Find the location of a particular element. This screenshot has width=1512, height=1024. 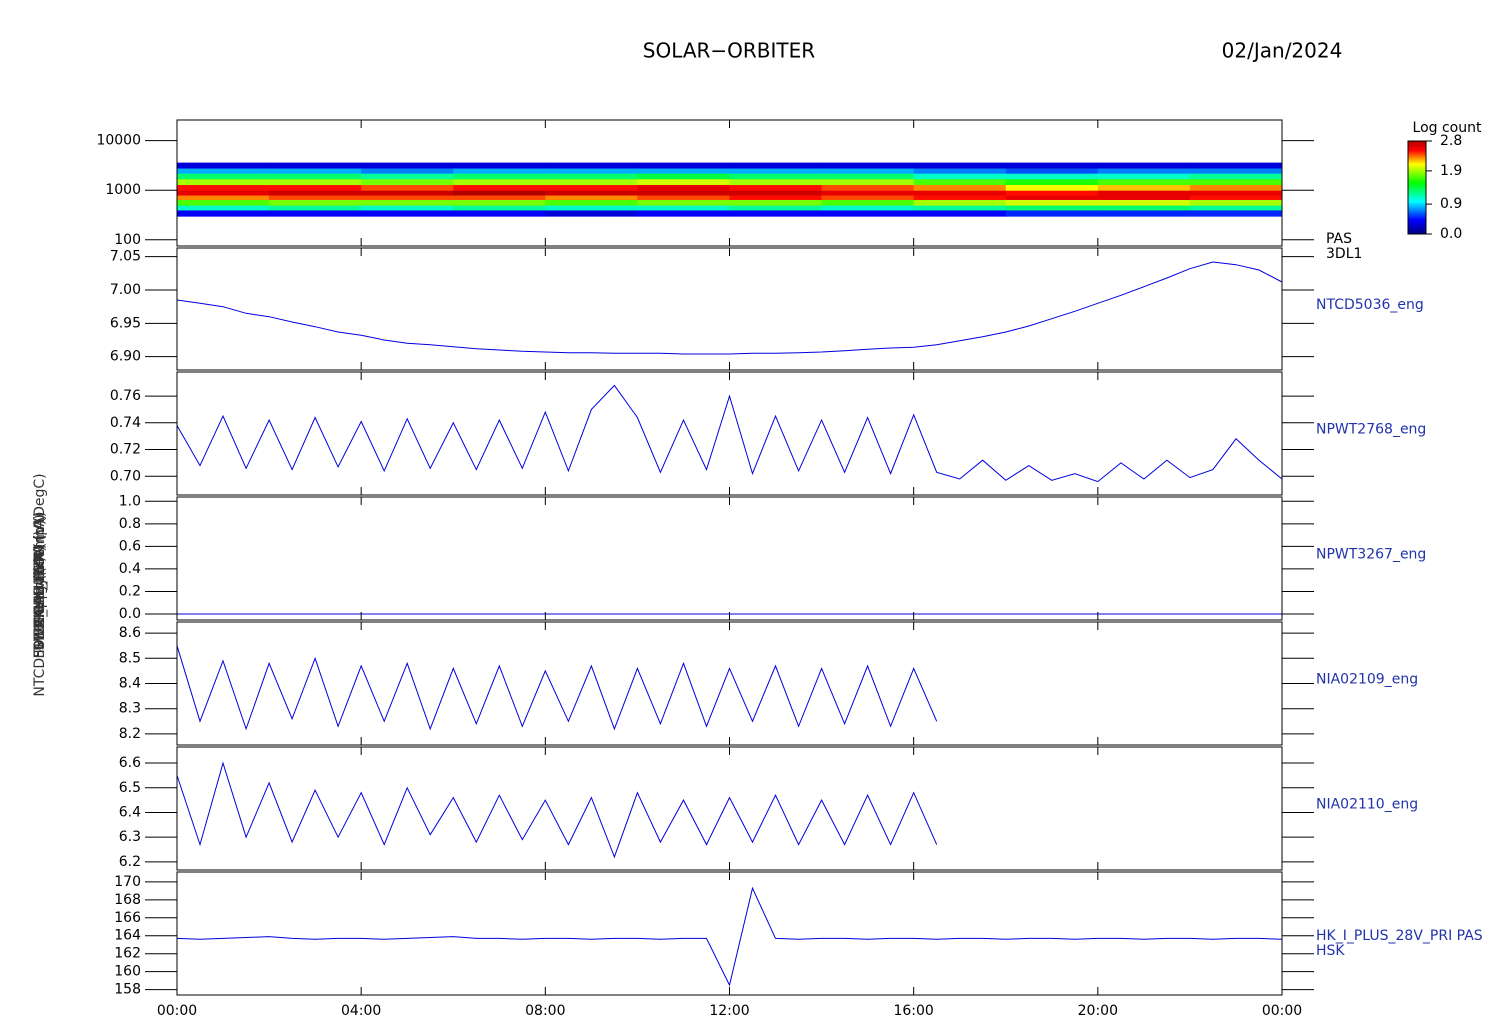

y-axis-label: FOHM_HK_IMON (nA) is located at coordinates (40, 585).